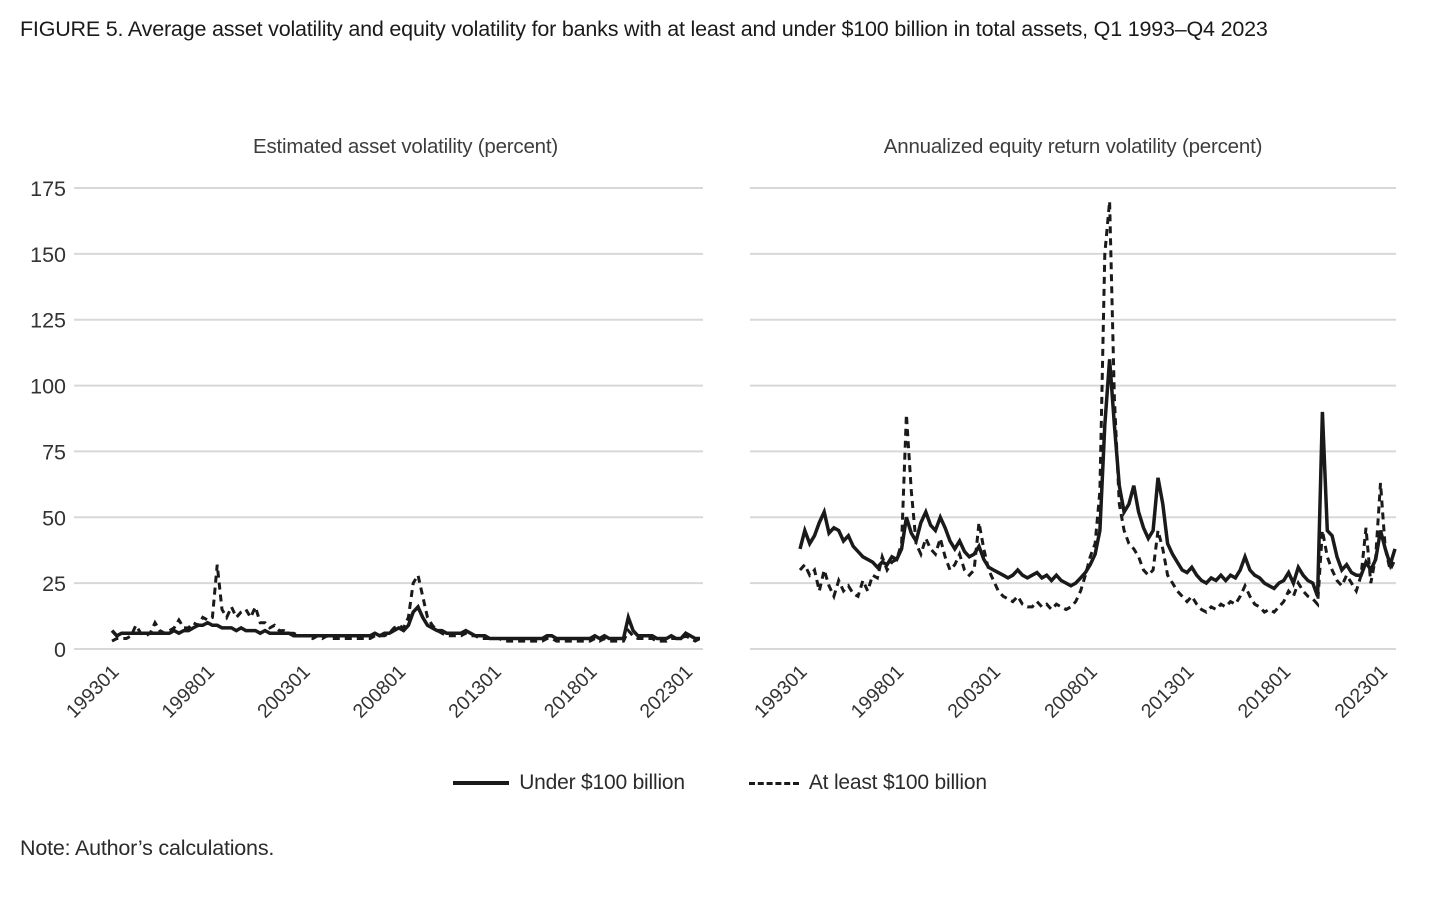 The width and height of the screenshot is (1440, 910). What do you see at coordinates (602, 782) in the screenshot?
I see `legend-label-under-100b: Under $100 billion` at bounding box center [602, 782].